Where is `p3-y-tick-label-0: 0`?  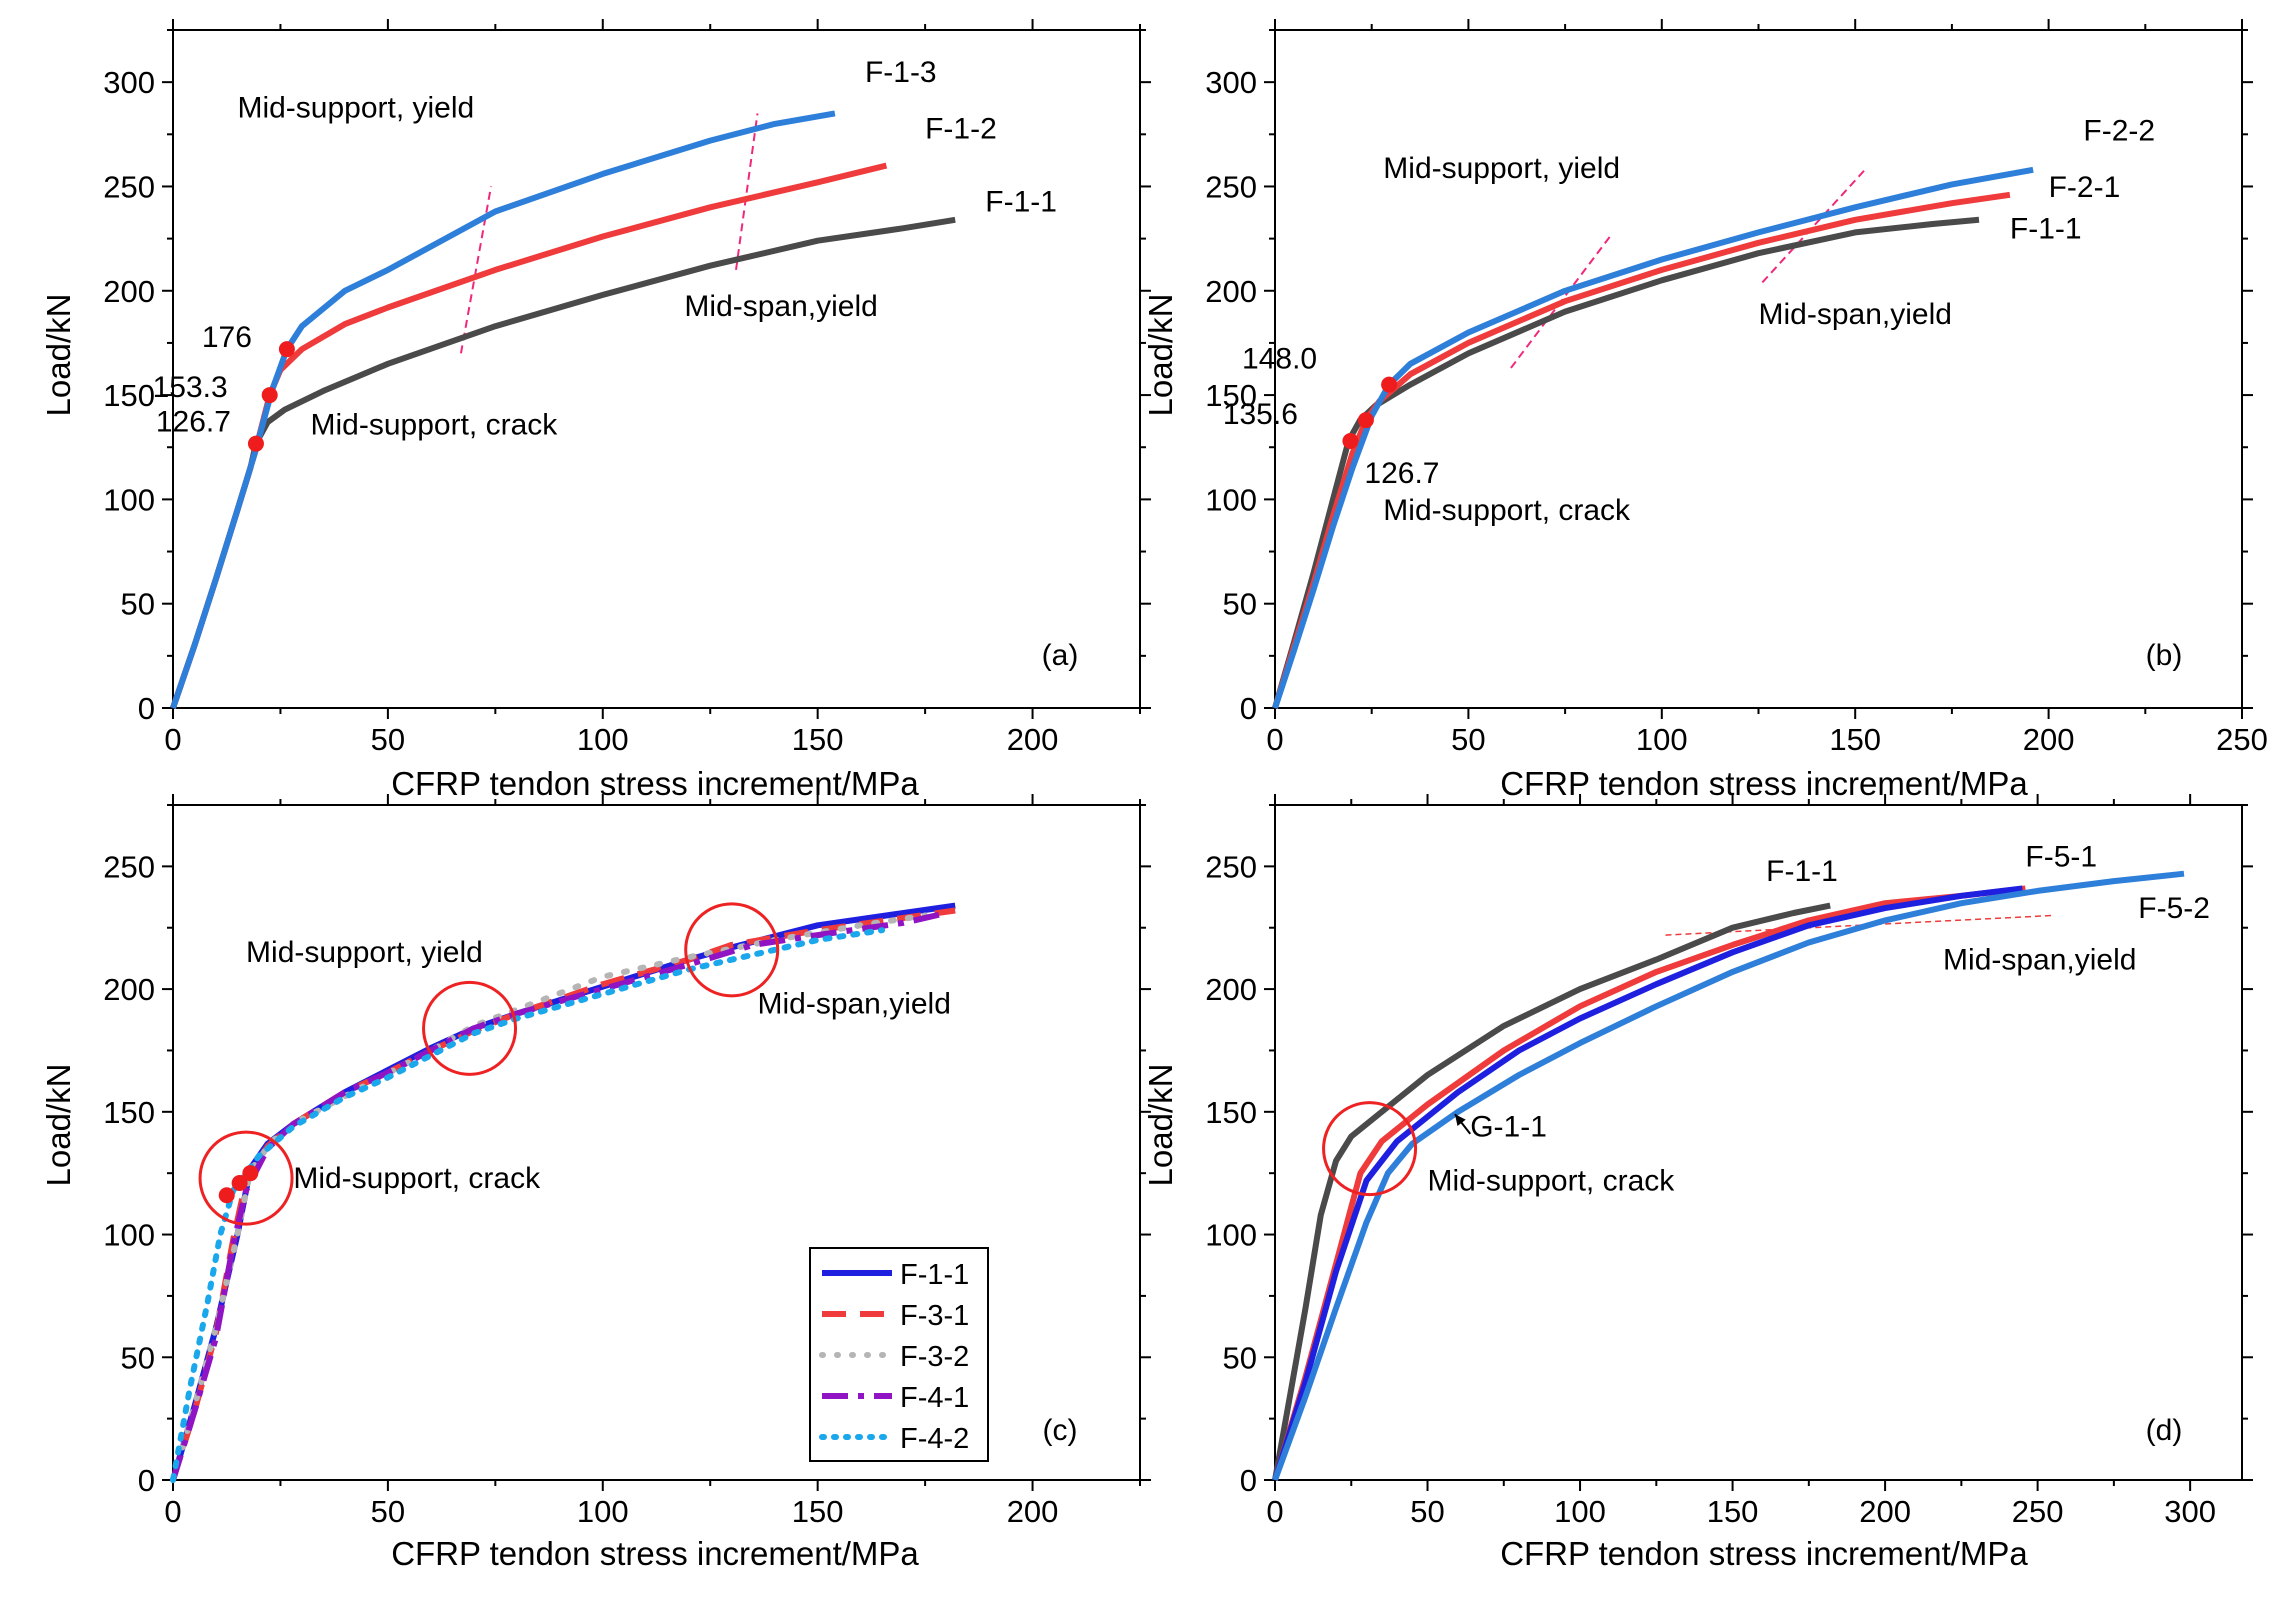
p3-y-tick-label-0: 0 is located at coordinates (1248, 1480).